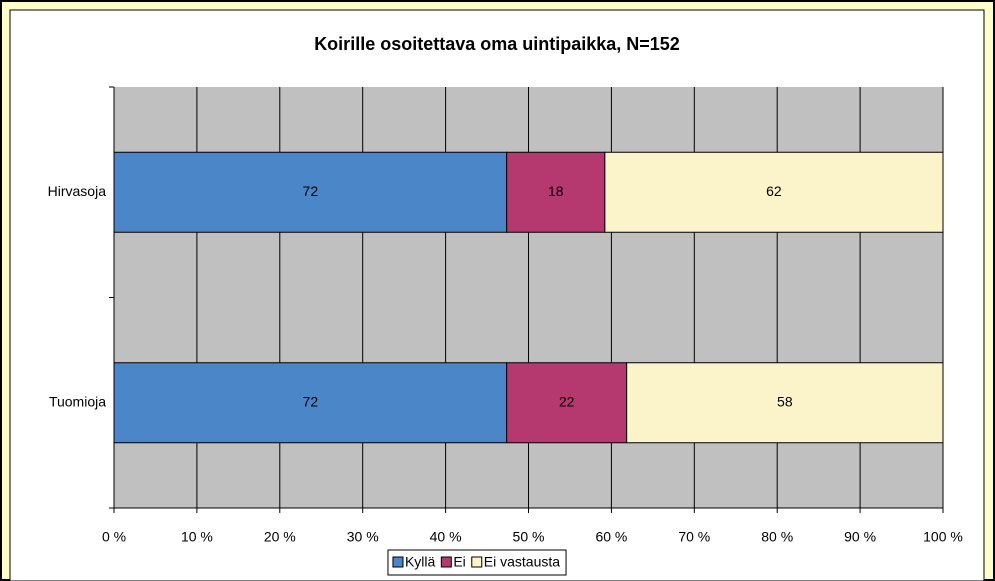  I want to click on x-tick-label: 60 %, so click(611, 537).